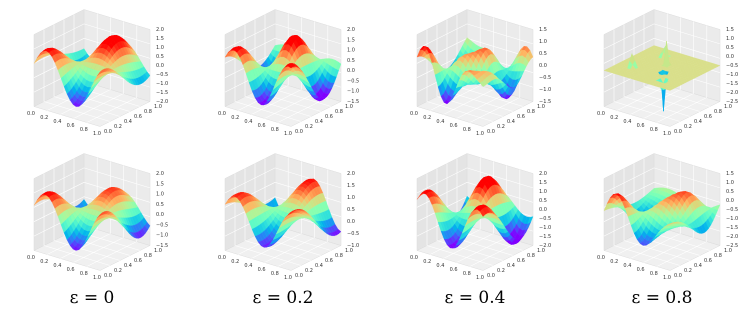 This screenshot has width=747, height=314. I want to click on panel-caption: ε = 0, so click(92, 298).